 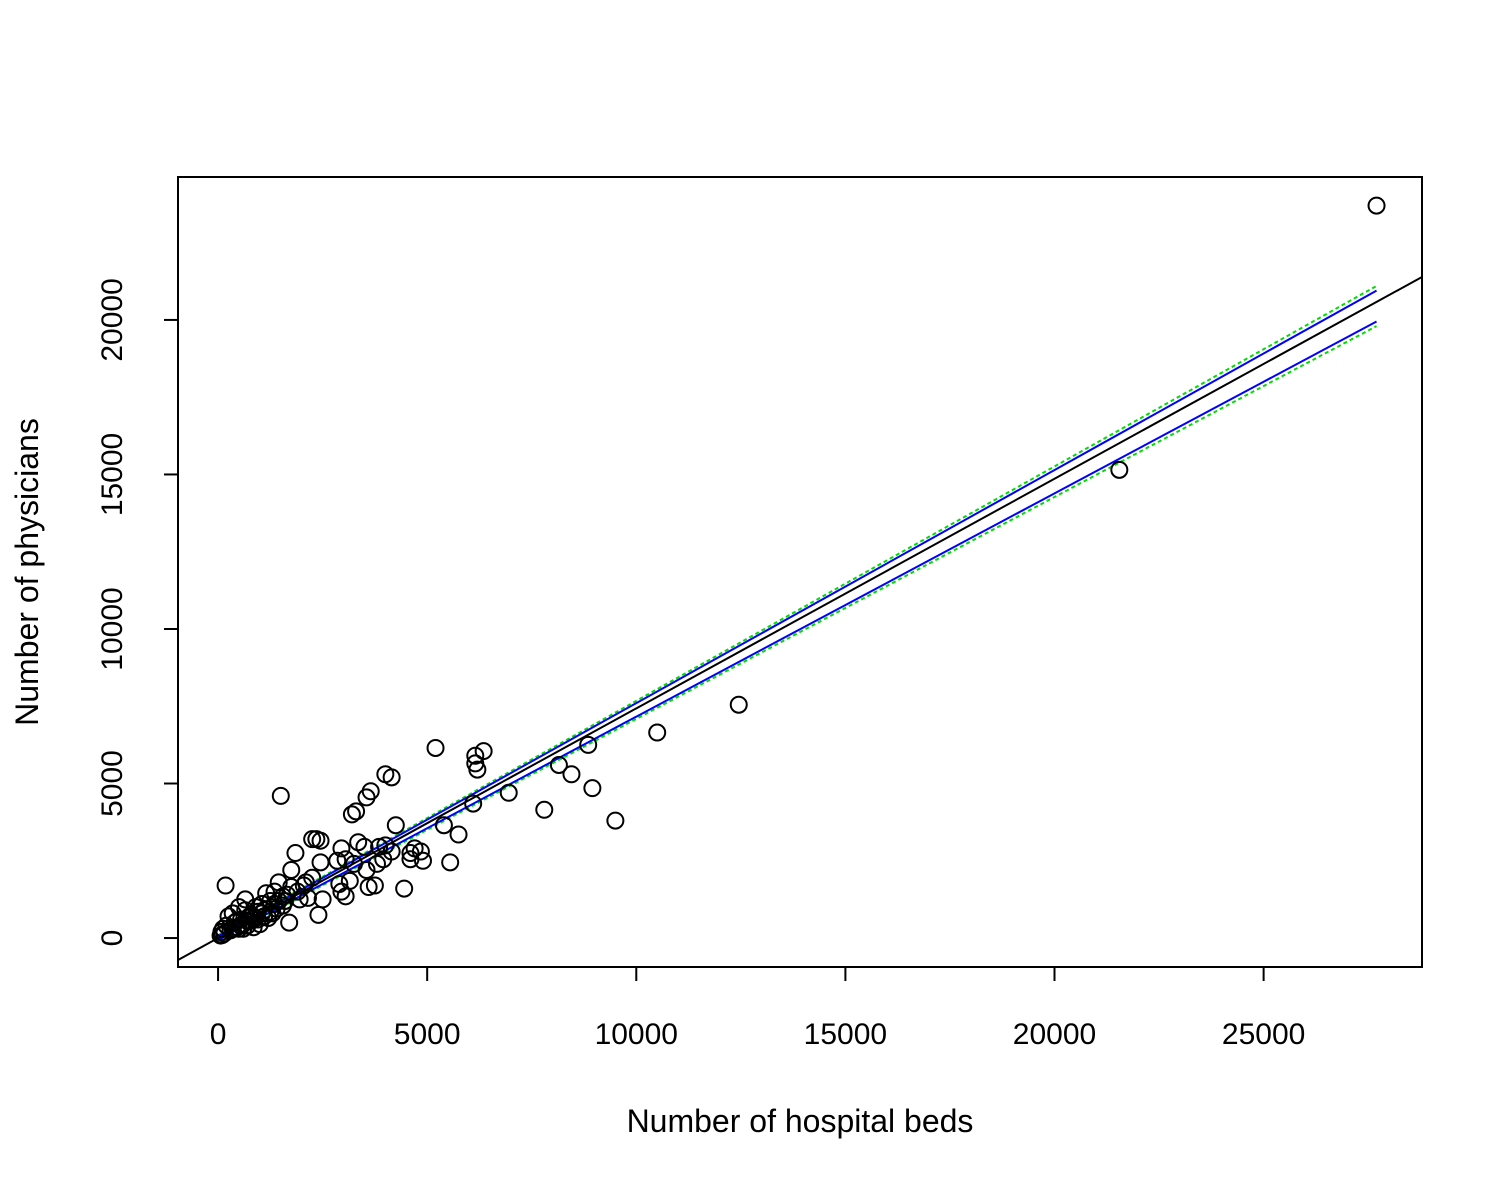 I want to click on x-axis: 0 5000 10000 15000 20000 25000, so click(x=757, y=1008).